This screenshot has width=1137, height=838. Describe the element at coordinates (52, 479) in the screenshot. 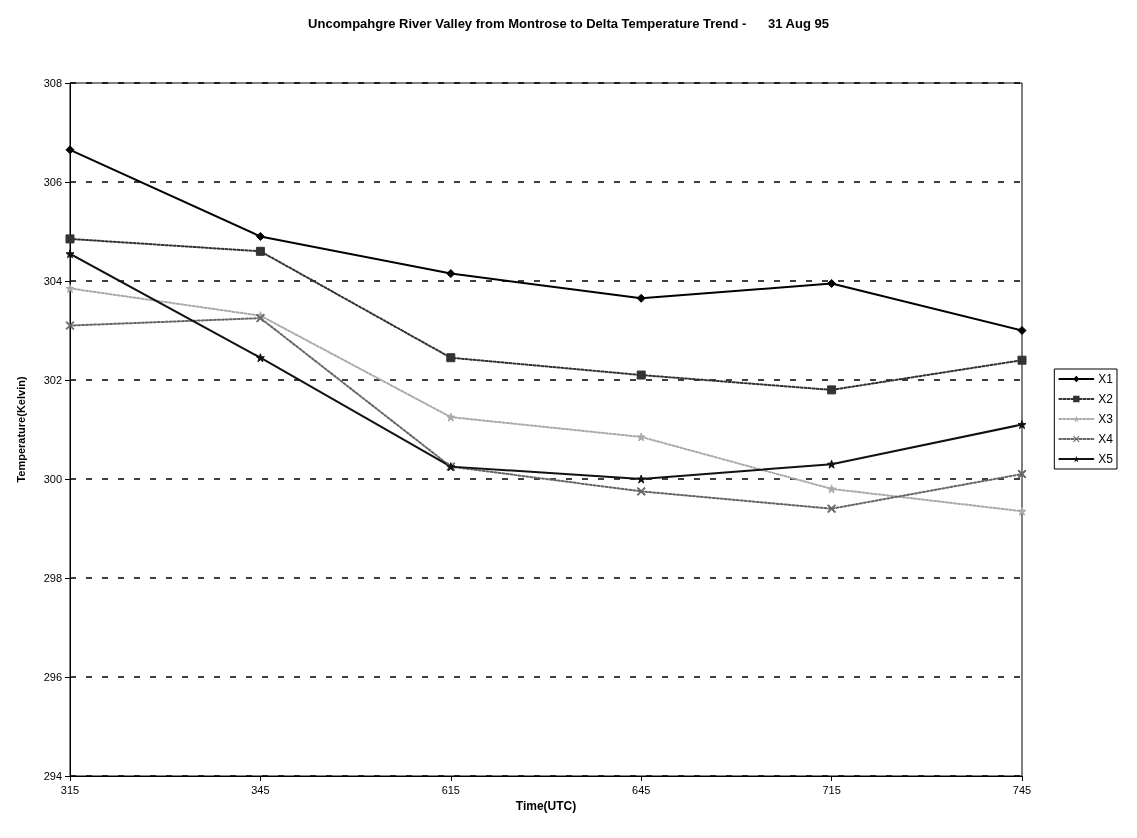

I see `y-tick-label: 300` at that location.